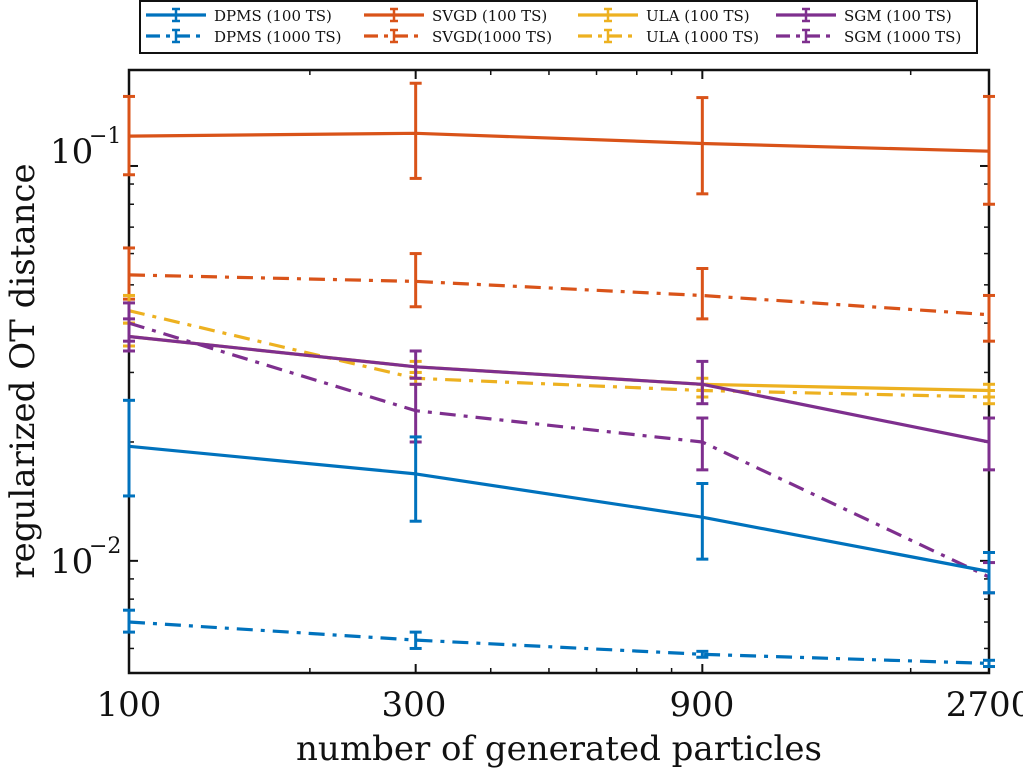 This screenshot has height=771, width=1023. What do you see at coordinates (129, 705) in the screenshot?
I see `x-tick-label: 100` at bounding box center [129, 705].